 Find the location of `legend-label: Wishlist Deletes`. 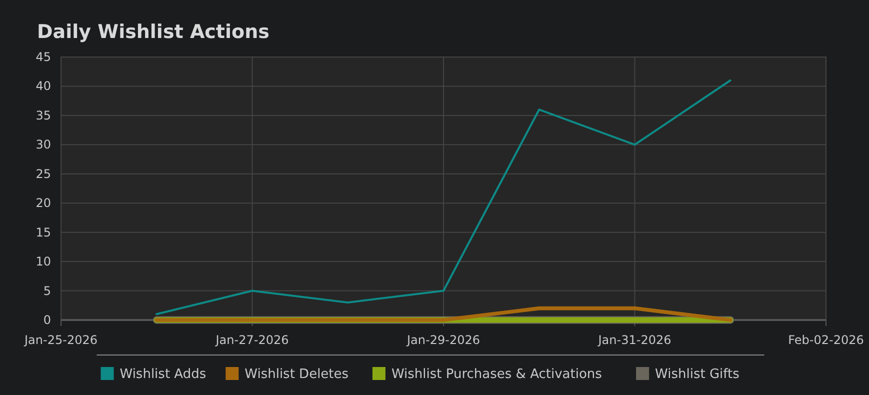

legend-label: Wishlist Deletes is located at coordinates (296, 374).